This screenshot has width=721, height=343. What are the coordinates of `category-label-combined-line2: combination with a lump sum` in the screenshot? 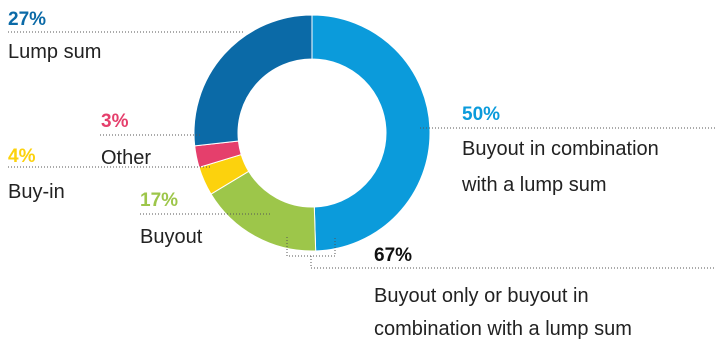 It's located at (503, 329).